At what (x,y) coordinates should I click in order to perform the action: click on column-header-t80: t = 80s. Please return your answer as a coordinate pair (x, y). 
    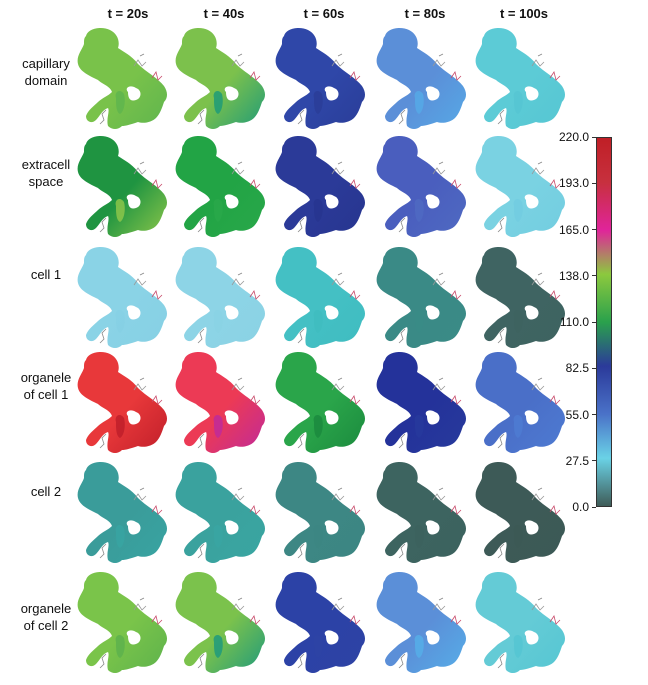
    Looking at the image, I should click on (425, 13).